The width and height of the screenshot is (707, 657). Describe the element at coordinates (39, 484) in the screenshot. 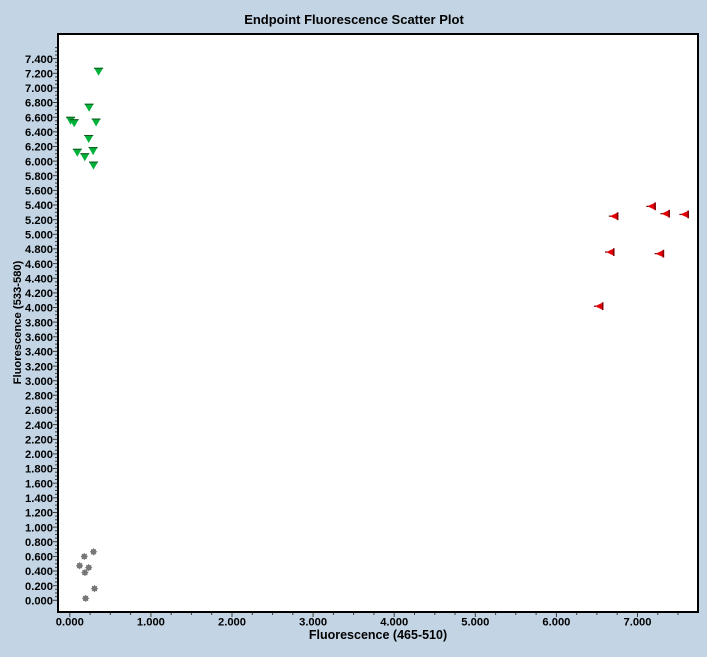

I see `svg-text: 1.600` at that location.